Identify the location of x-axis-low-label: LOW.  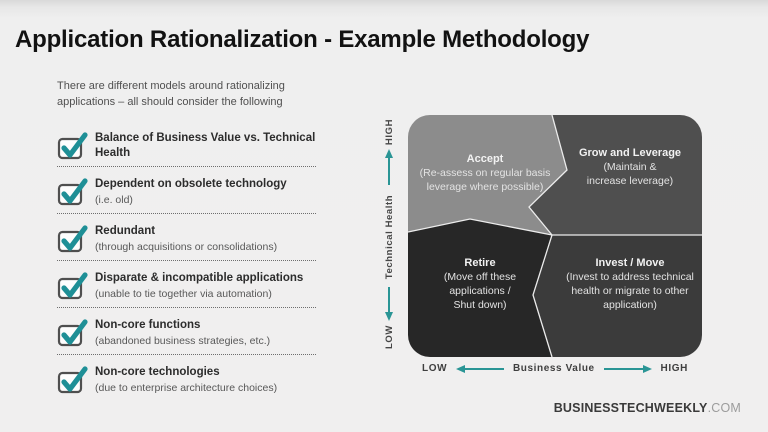
(435, 368).